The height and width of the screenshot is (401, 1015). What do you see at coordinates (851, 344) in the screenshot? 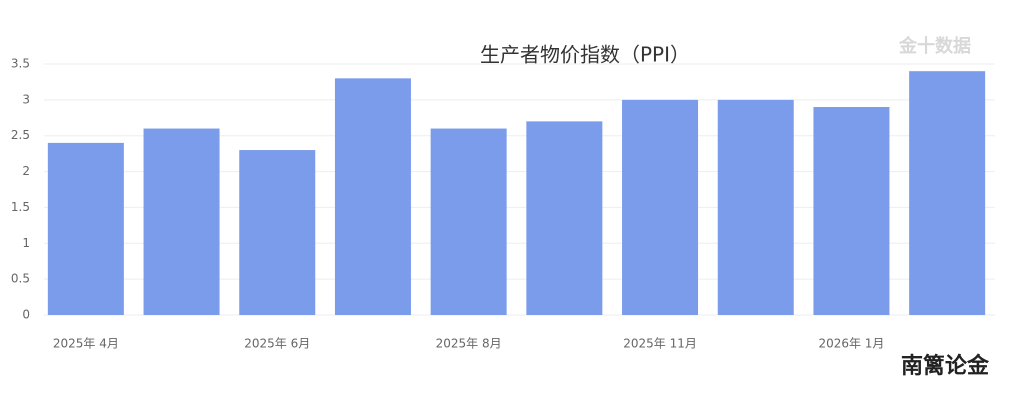
I see `x-tick-label: 2026年 1月` at bounding box center [851, 344].